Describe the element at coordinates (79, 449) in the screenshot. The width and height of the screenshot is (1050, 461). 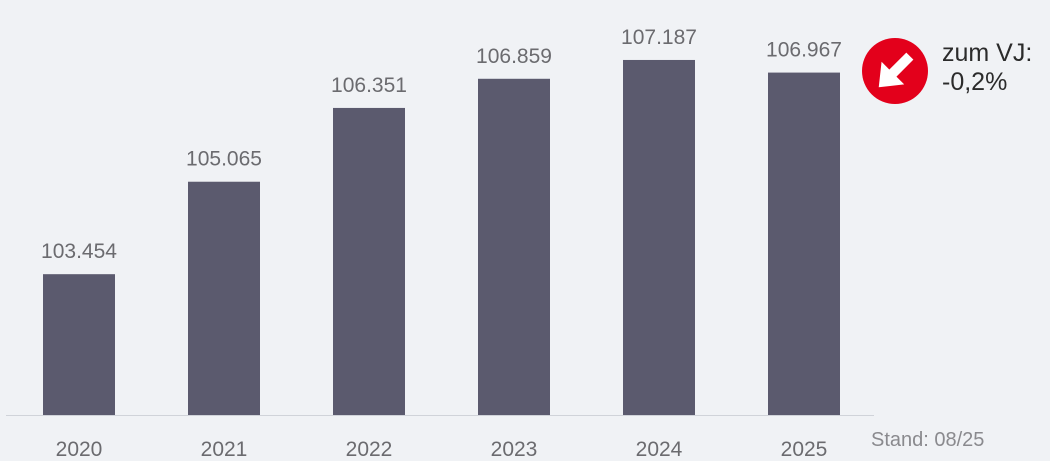
I see `x-tick-label-2020: 2020` at that location.